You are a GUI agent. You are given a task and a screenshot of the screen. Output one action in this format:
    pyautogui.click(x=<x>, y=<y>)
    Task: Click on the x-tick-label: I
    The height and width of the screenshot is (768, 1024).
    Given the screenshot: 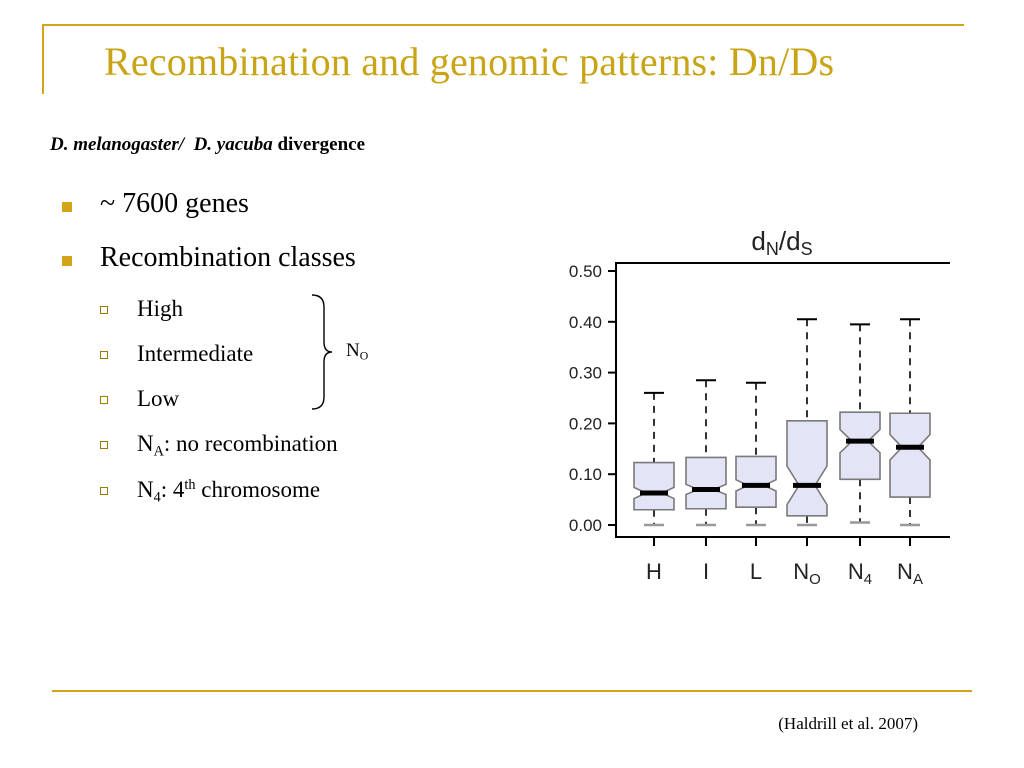 What is the action you would take?
    pyautogui.click(x=706, y=571)
    